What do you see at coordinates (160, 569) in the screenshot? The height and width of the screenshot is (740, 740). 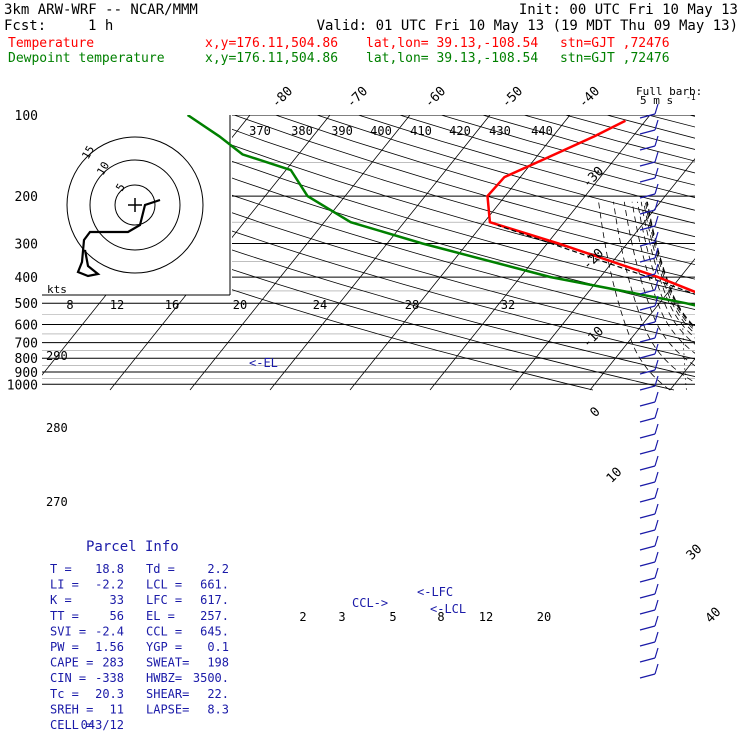 I see `parcel-info-key: Td =` at bounding box center [160, 569].